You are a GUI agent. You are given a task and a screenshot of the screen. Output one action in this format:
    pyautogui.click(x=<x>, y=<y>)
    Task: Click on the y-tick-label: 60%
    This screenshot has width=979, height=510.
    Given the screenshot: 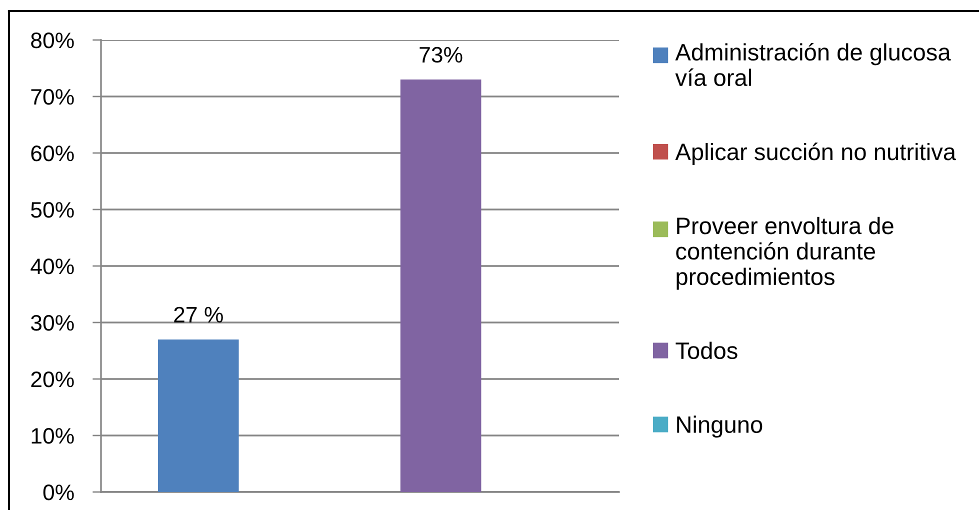 What is the action you would take?
    pyautogui.click(x=52, y=154)
    